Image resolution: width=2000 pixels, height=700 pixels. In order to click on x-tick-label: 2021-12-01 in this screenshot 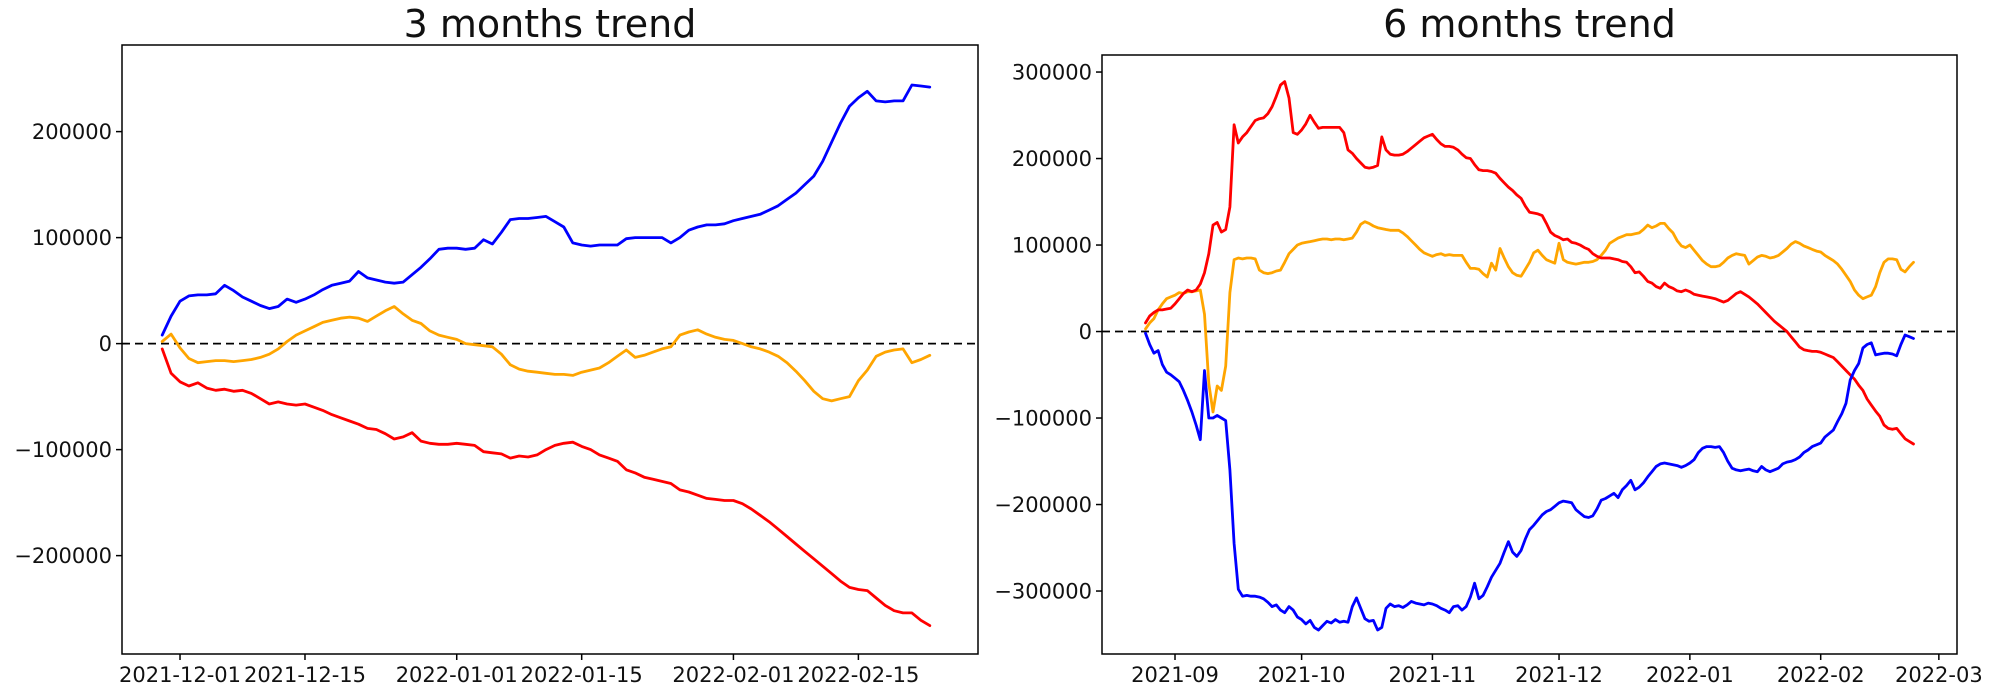, I will do `click(180, 675)`.